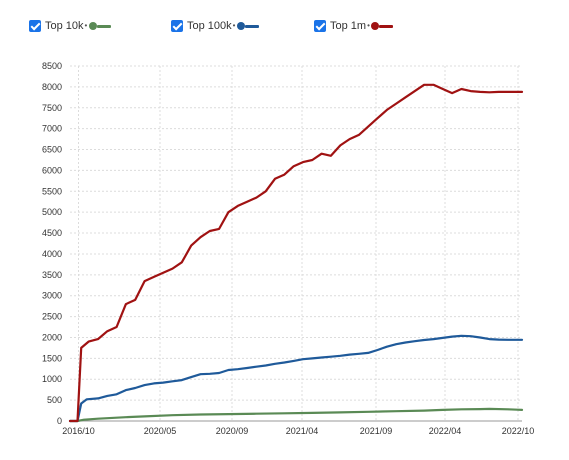 This screenshot has width=569, height=460. Describe the element at coordinates (52, 275) in the screenshot. I see `y-tick-label: 3500` at that location.